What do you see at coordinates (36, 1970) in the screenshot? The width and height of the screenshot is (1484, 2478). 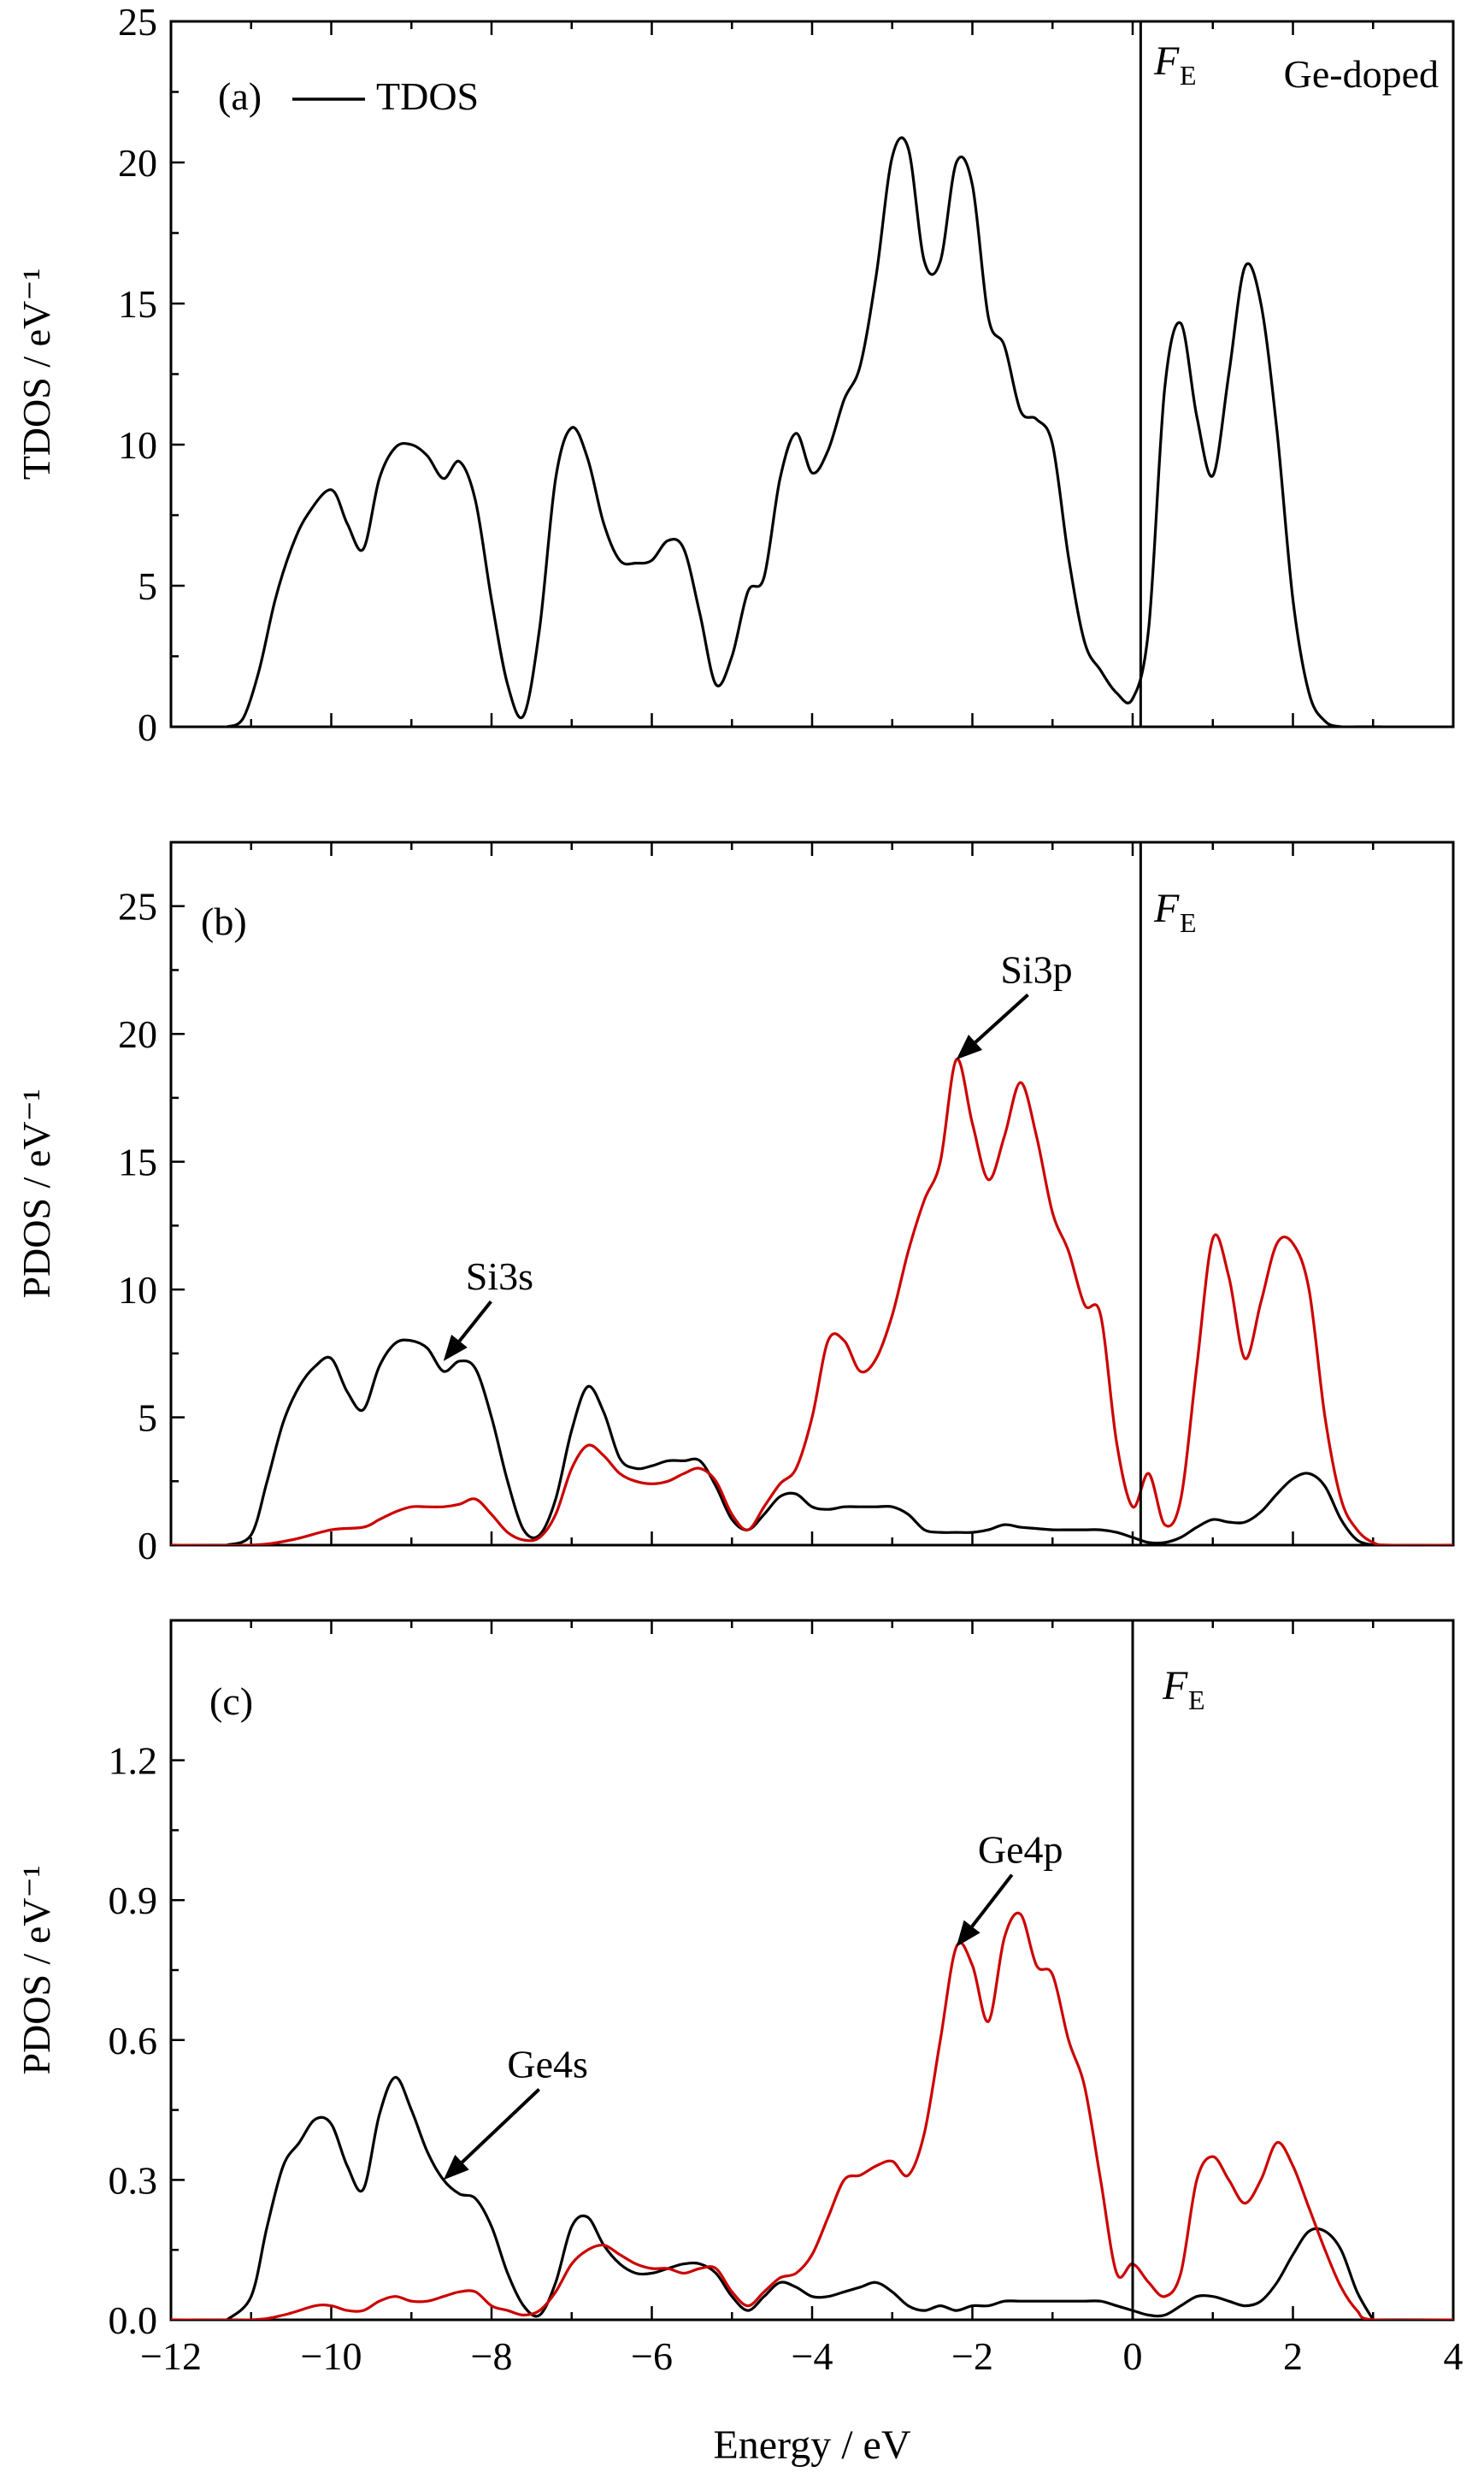 I see `panel-c-ylabel: PDOS / eV⁻¹` at bounding box center [36, 1970].